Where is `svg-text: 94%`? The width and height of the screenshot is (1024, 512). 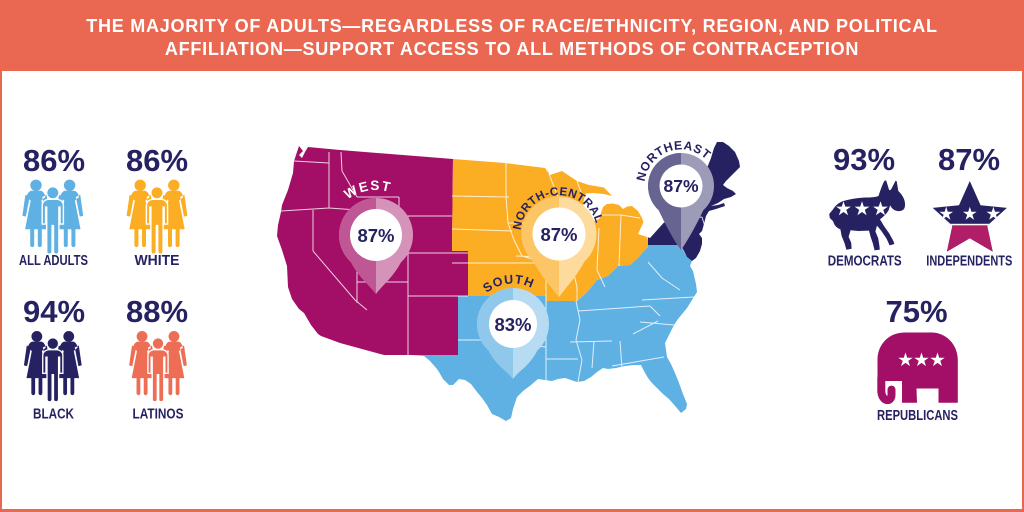
svg-text: 94% is located at coordinates (54, 311).